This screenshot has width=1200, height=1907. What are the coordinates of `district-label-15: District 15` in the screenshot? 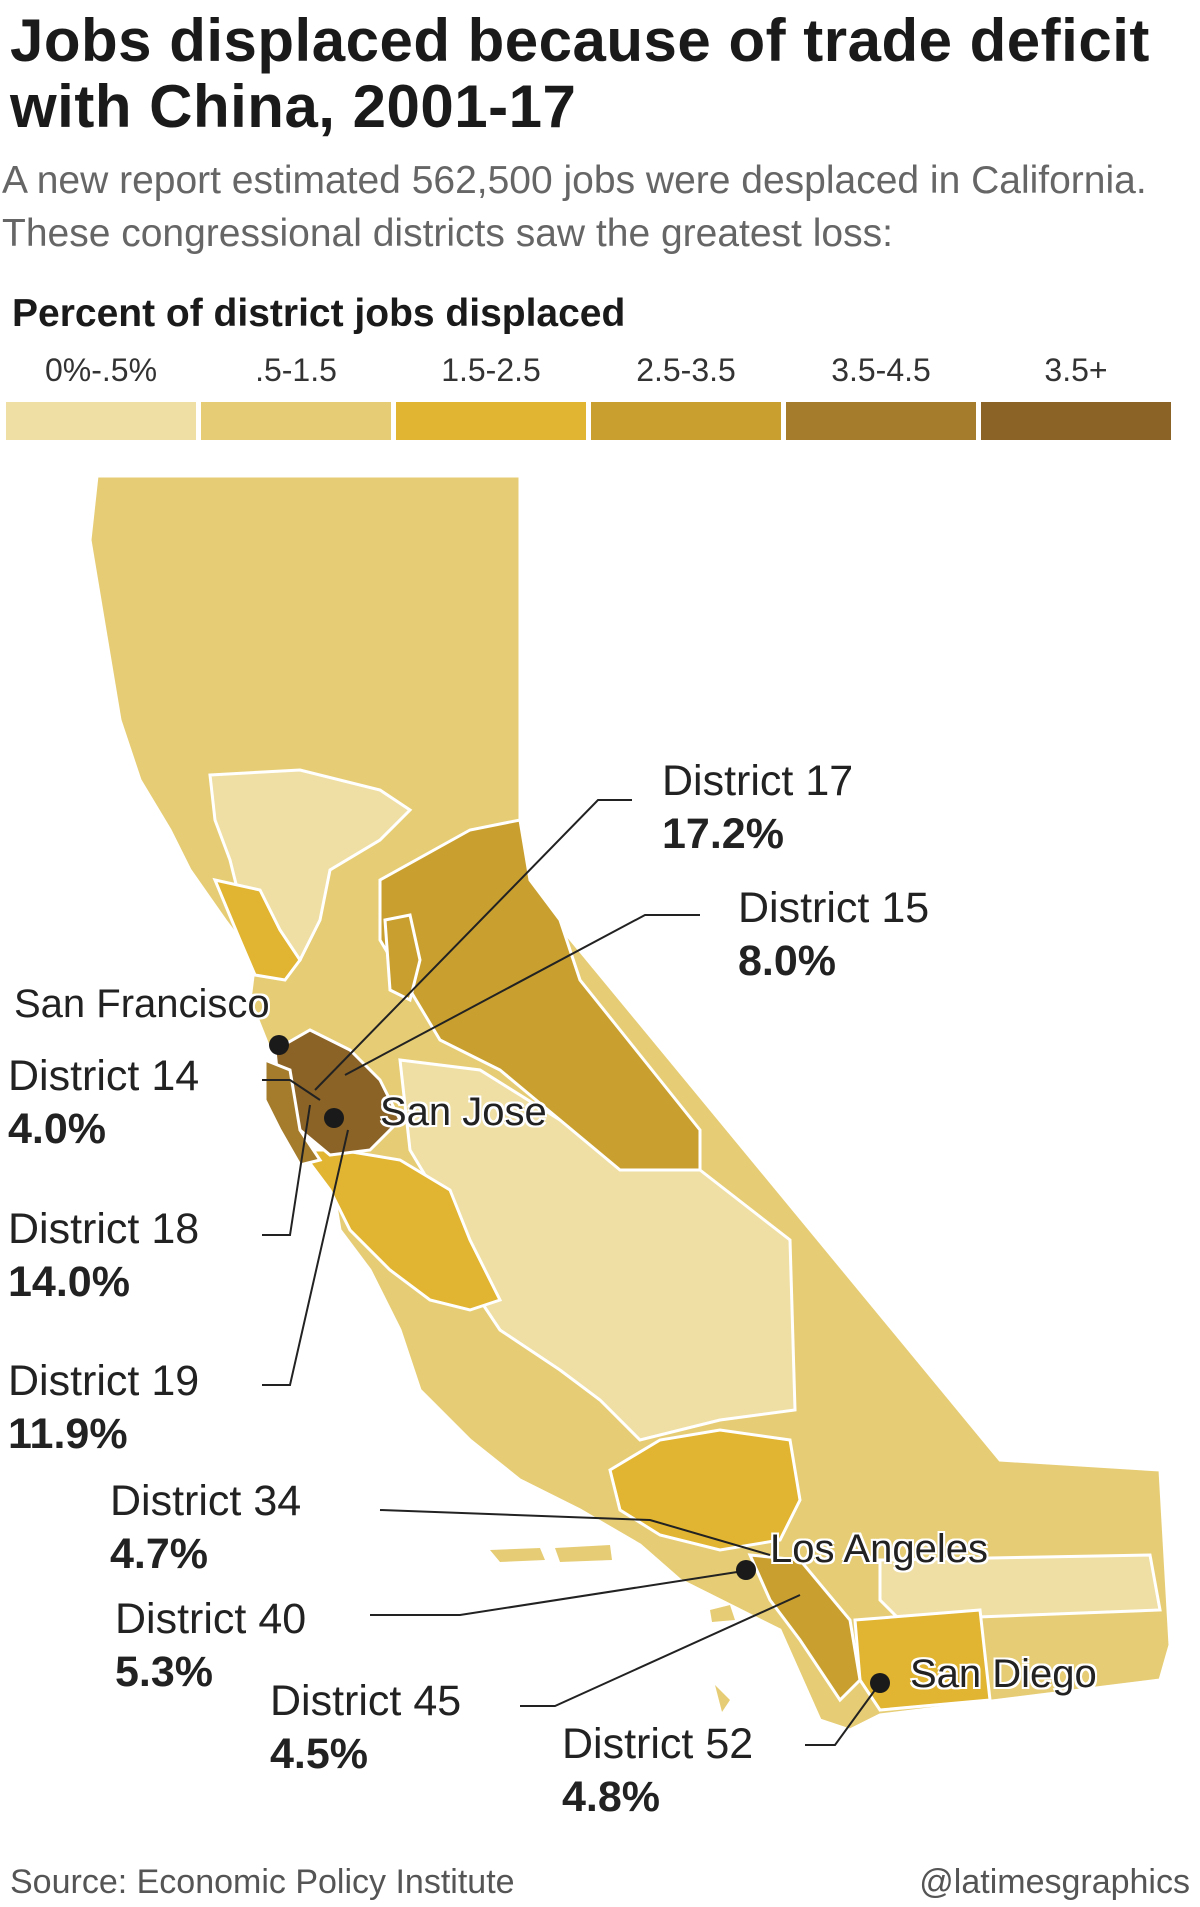 It's located at (834, 908).